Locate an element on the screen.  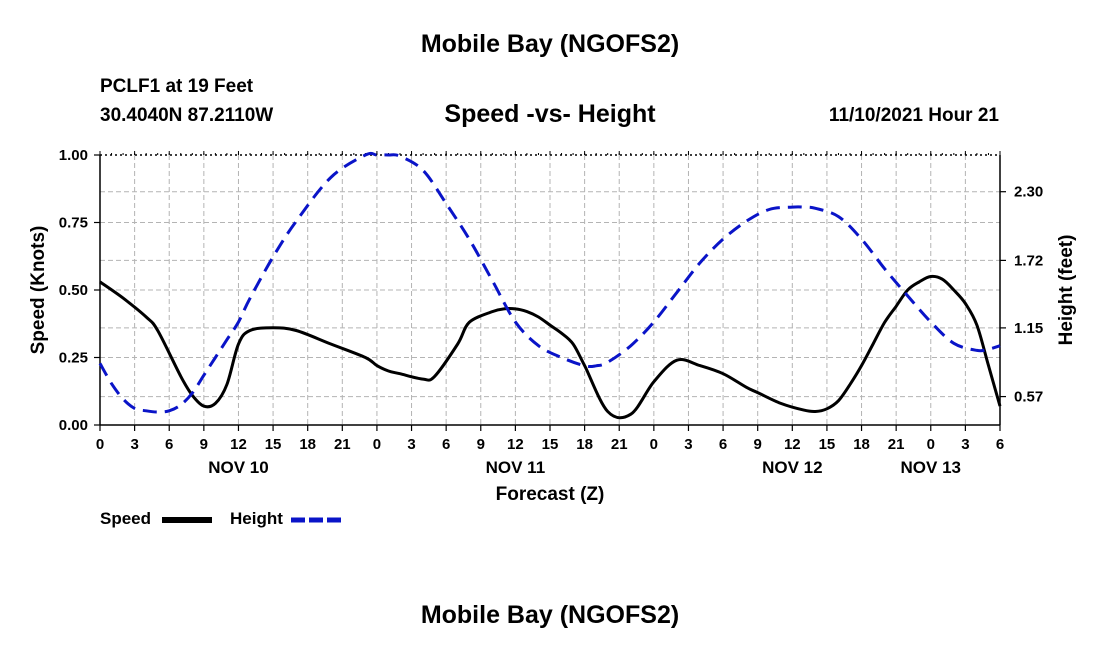
y-tick-label: 0.25 is located at coordinates (73, 358).